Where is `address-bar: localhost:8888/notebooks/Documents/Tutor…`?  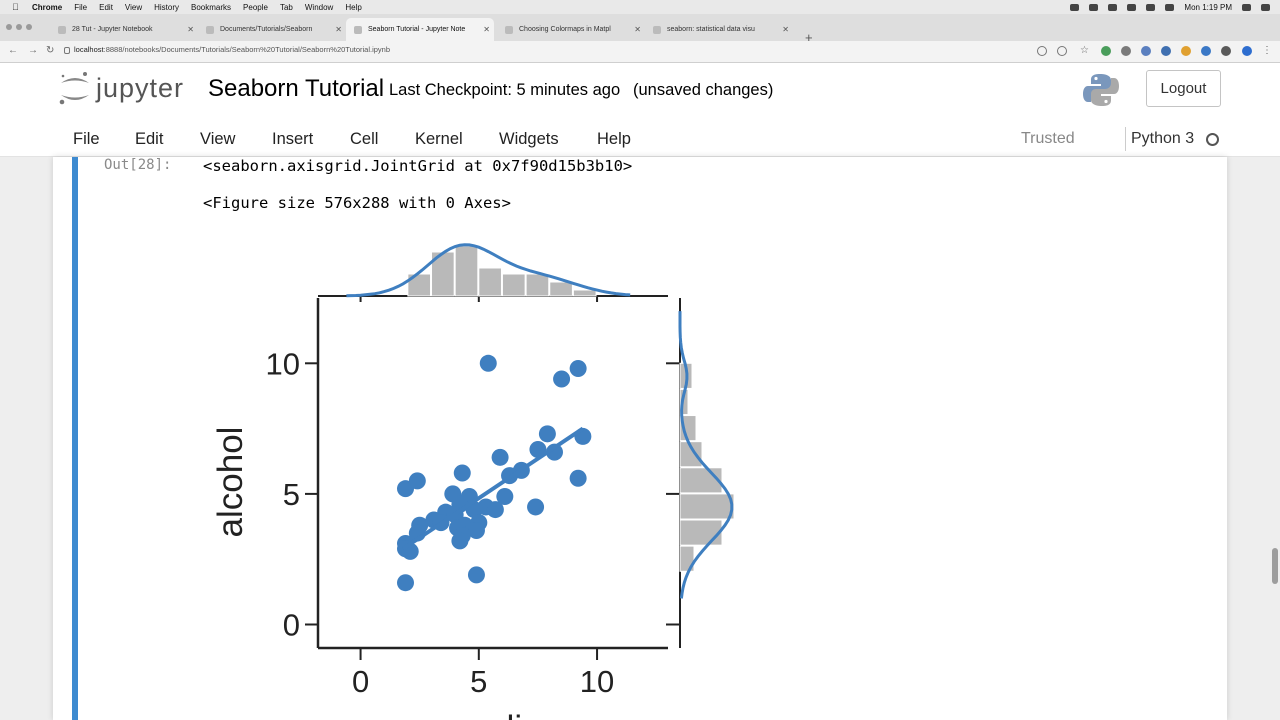
address-bar: localhost:8888/notebooks/Documents/Tutor… is located at coordinates (232, 49).